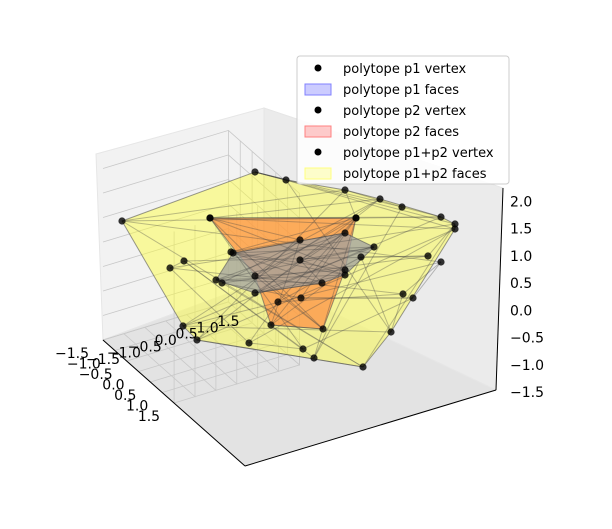  What do you see at coordinates (401, 90) in the screenshot?
I see `legend-label: polytope p1 faces` at bounding box center [401, 90].